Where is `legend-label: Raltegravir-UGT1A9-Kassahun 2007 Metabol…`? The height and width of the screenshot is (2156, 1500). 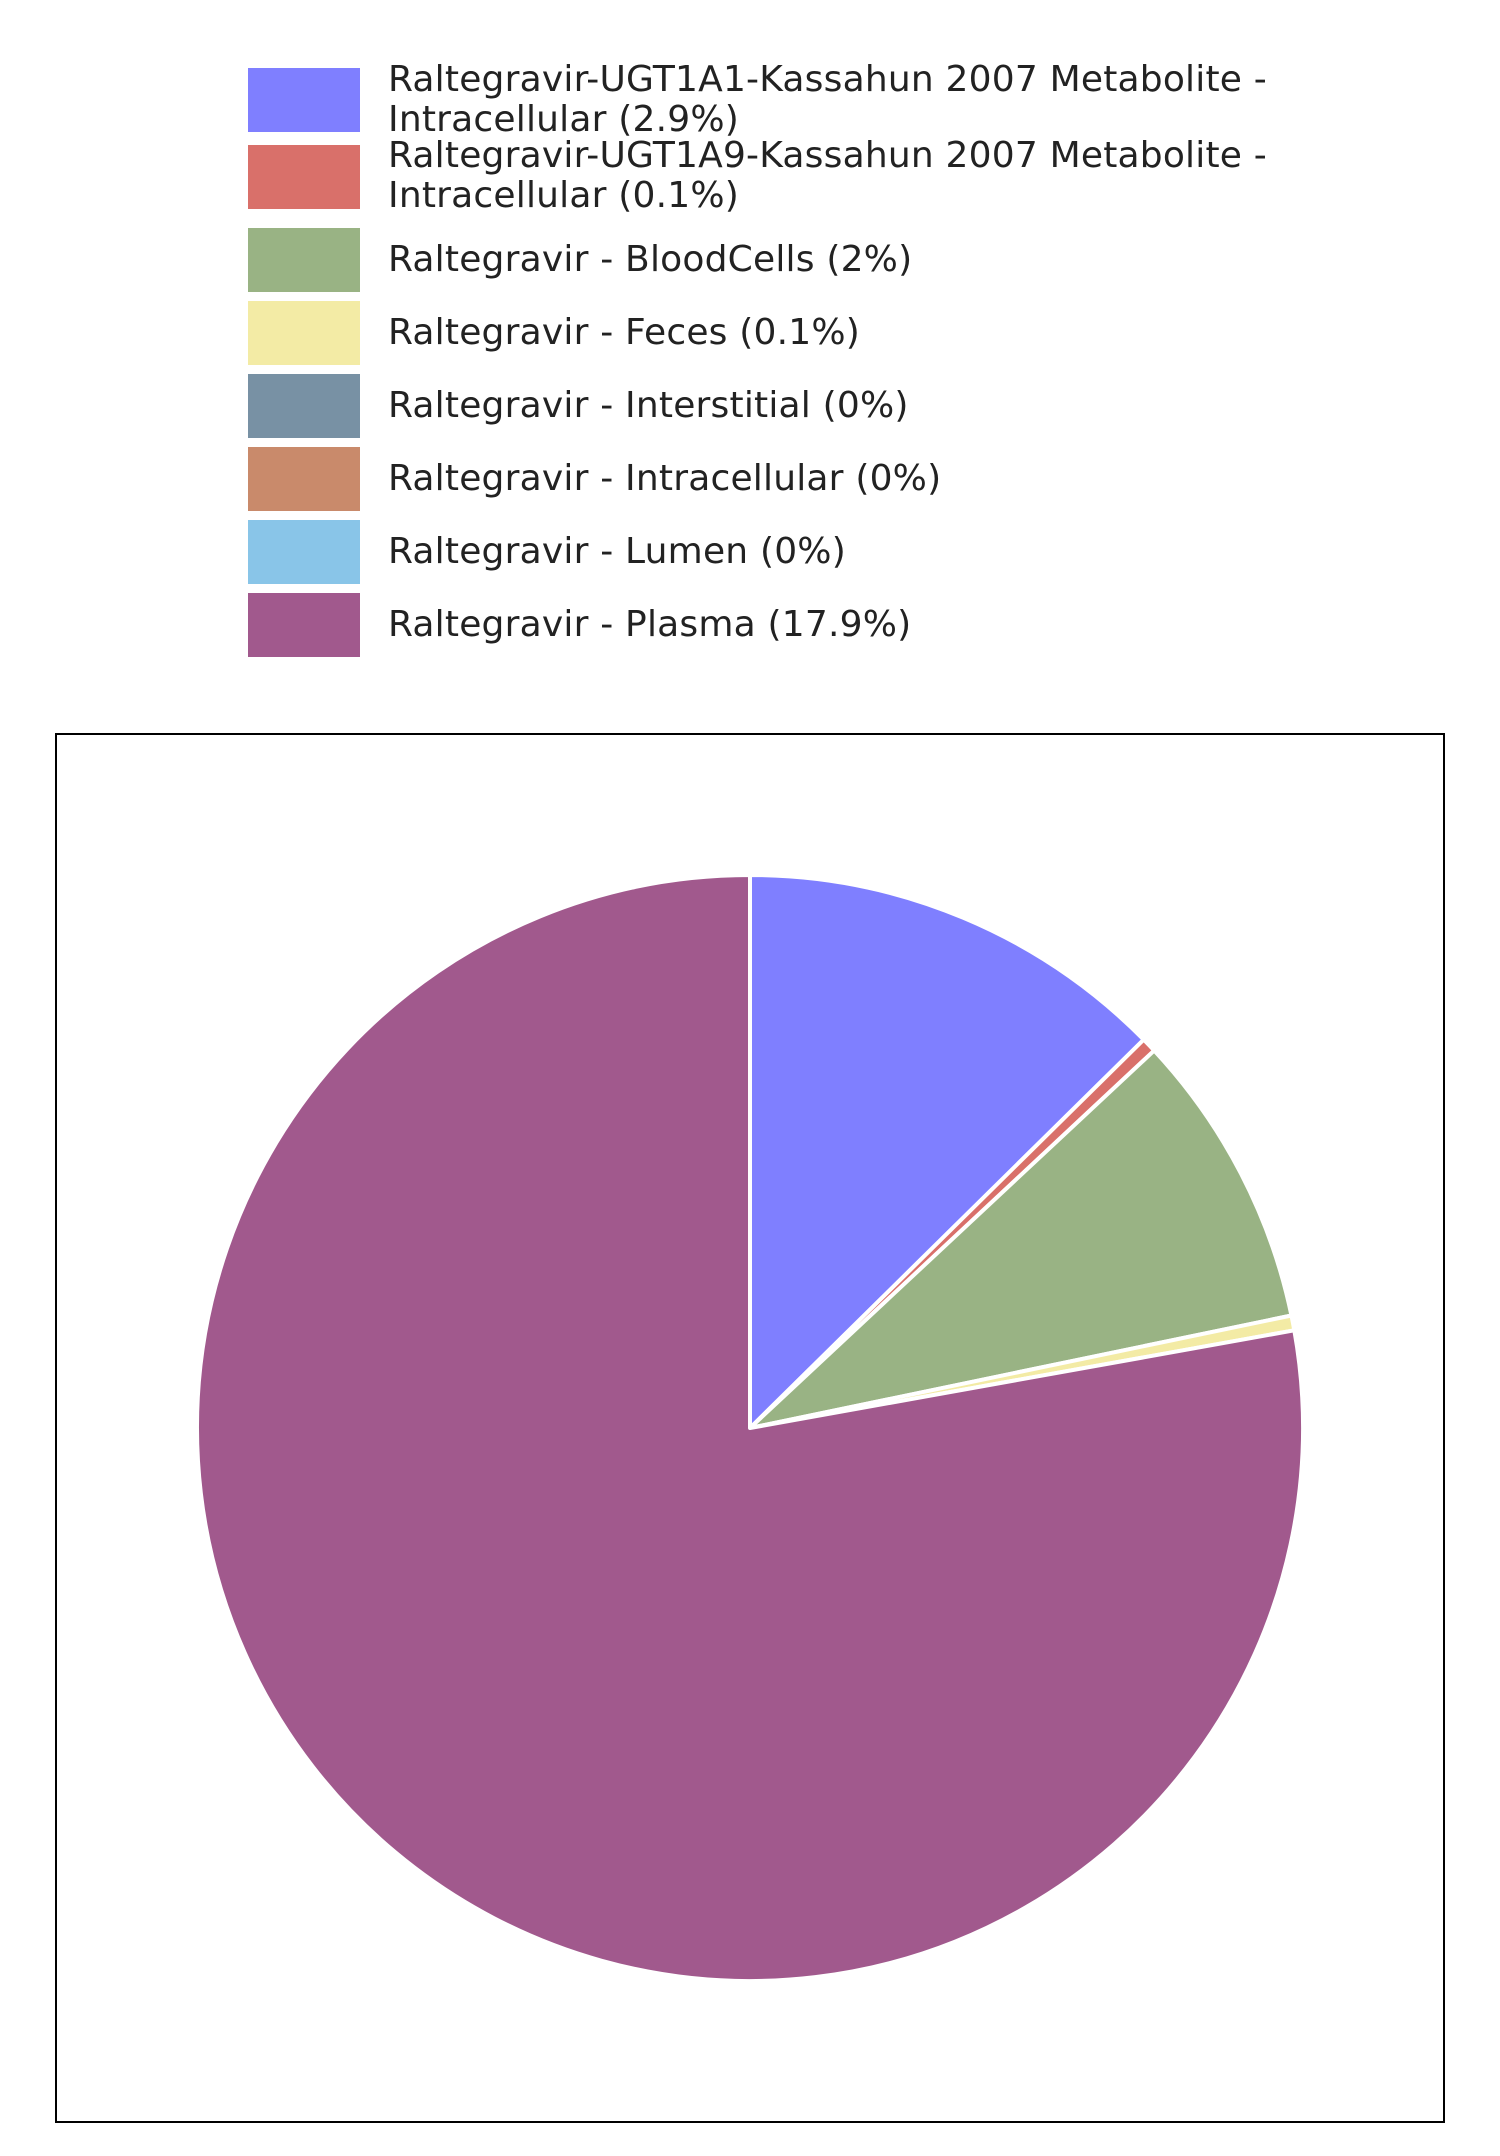 legend-label: Raltegravir-UGT1A9-Kassahun 2007 Metabol… is located at coordinates (827, 175).